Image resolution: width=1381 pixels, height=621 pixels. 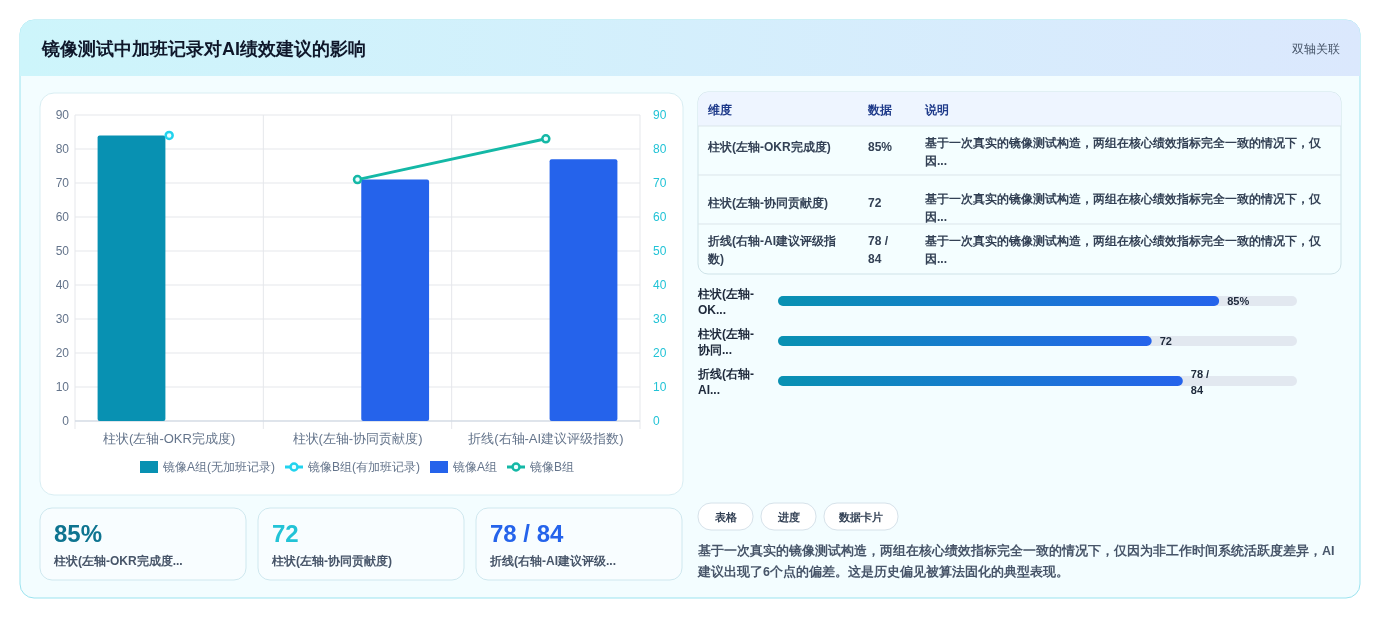 What do you see at coordinates (879, 110) in the screenshot?
I see `text: 数据` at bounding box center [879, 110].